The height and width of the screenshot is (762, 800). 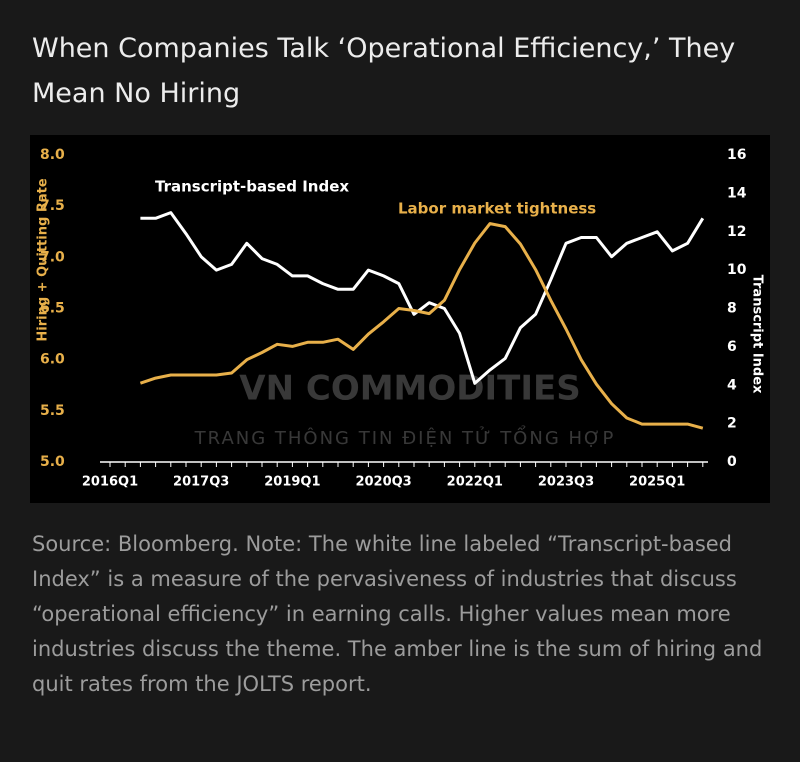 What do you see at coordinates (52, 360) in the screenshot?
I see `y-tick-label: 6.0` at bounding box center [52, 360].